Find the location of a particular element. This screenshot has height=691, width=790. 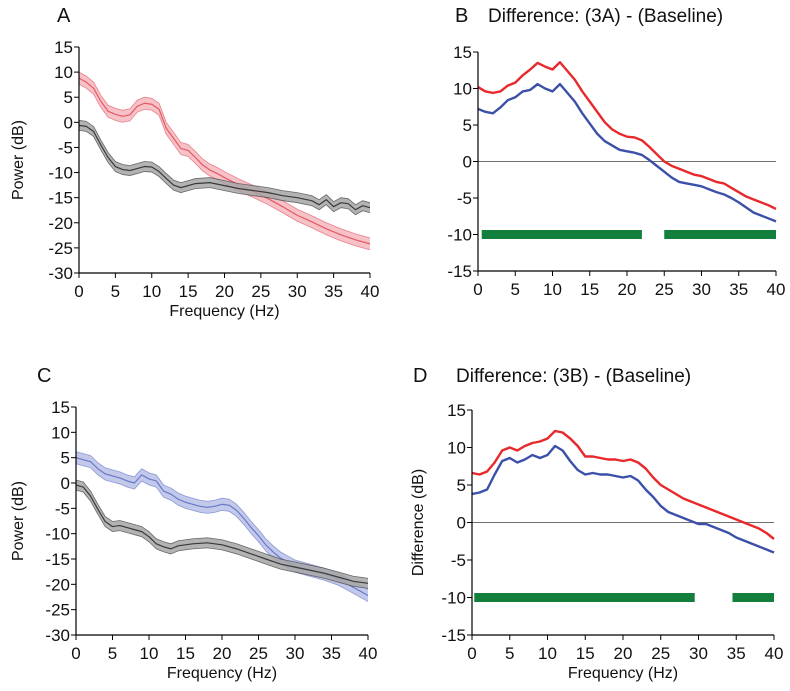

panel-letter: D is located at coordinates (420, 376).